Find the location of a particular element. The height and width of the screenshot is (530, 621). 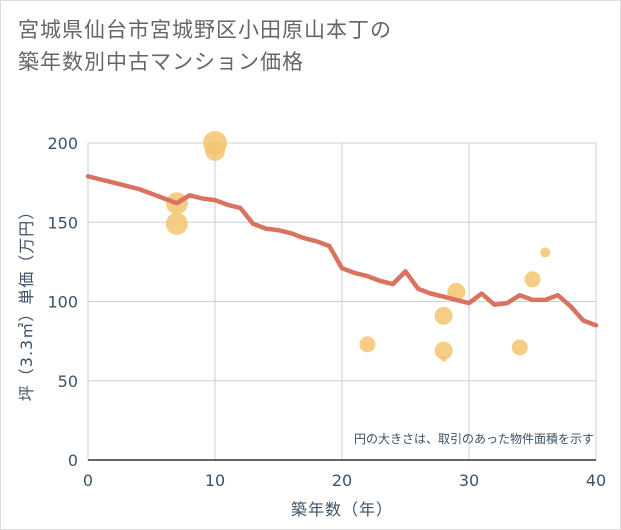

x-tick-label: 40 is located at coordinates (596, 480).